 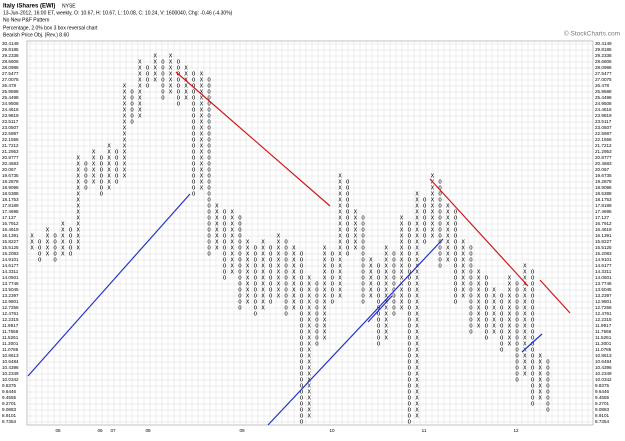 I want to click on y-tick-label-right: 21.2953, so click(x=603, y=151).